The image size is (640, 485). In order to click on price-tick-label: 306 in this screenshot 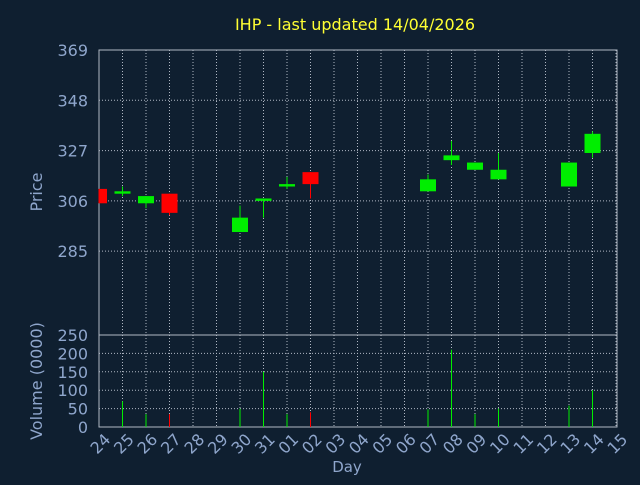, I will do `click(72, 201)`.